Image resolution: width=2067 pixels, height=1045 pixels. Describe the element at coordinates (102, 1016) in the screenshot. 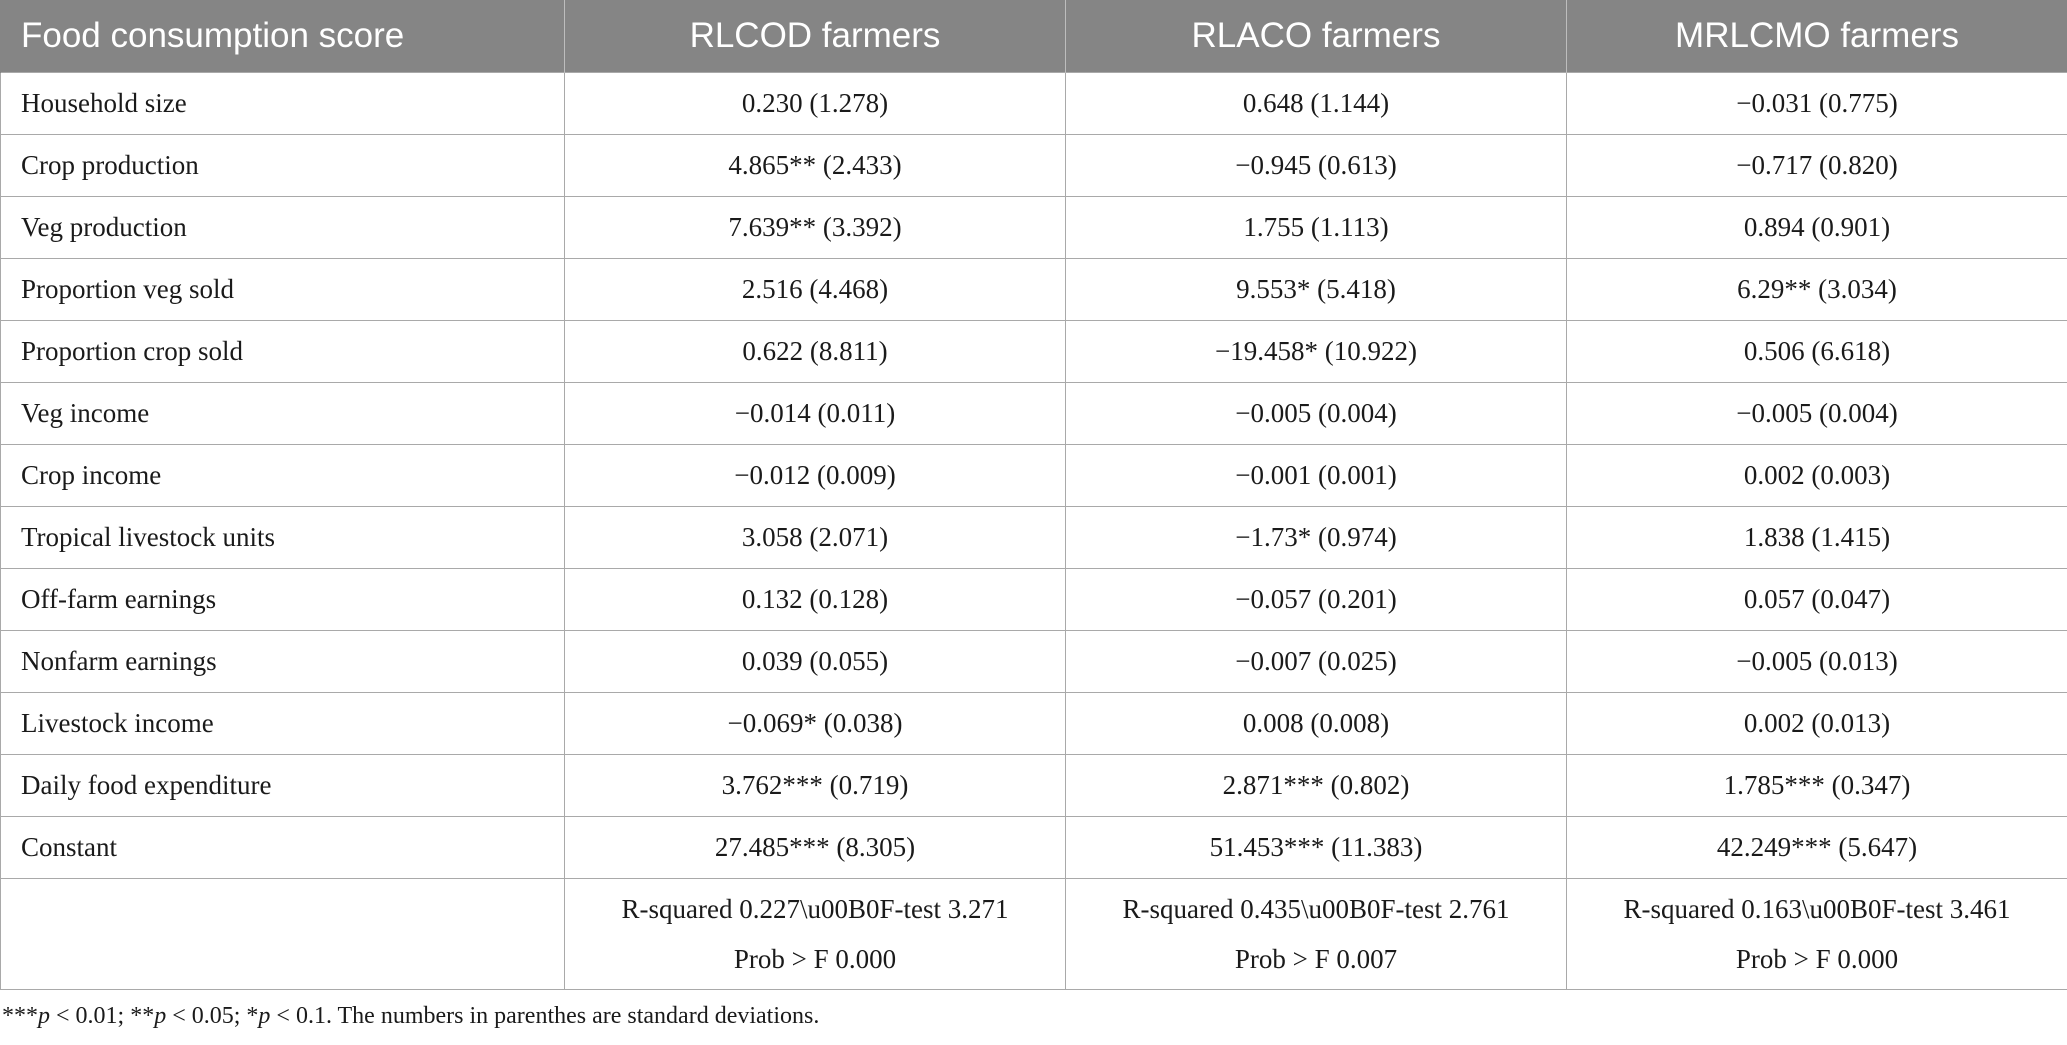

I see `footnote-text-1: < 0.01; **` at that location.